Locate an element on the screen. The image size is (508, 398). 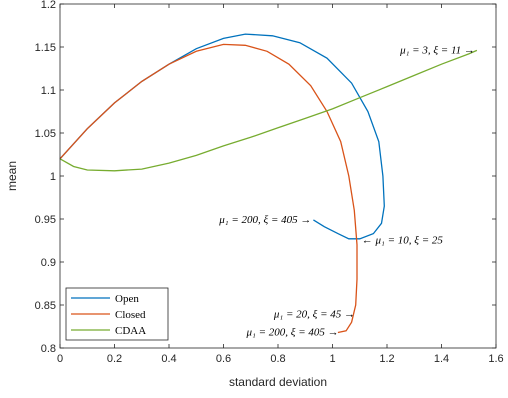
y-tick-label: 0.95 is located at coordinates (45, 220).